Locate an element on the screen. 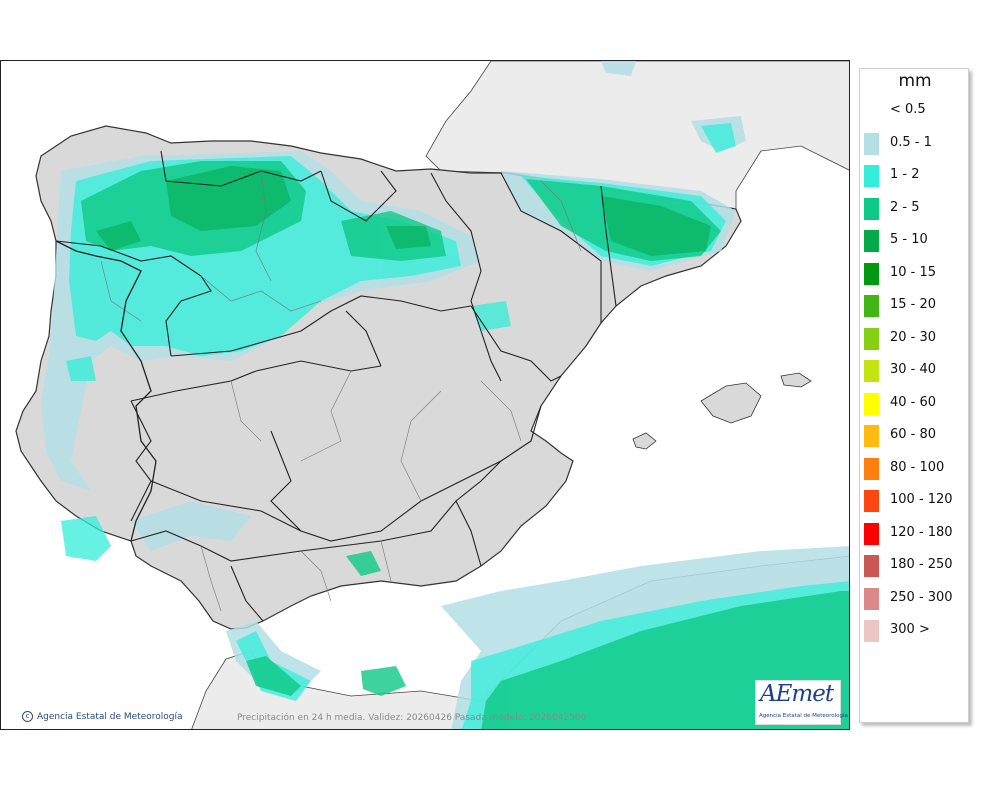  logo-subtitle: Agencia Estatal de Meteorología is located at coordinates (803, 716).